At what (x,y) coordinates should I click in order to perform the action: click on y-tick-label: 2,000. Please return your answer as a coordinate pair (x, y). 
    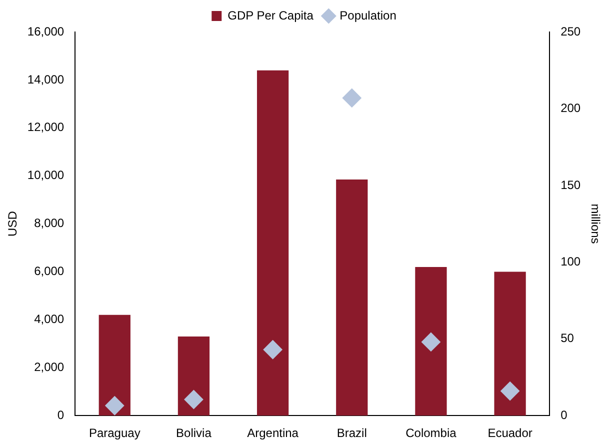
    Looking at the image, I should click on (49, 367).